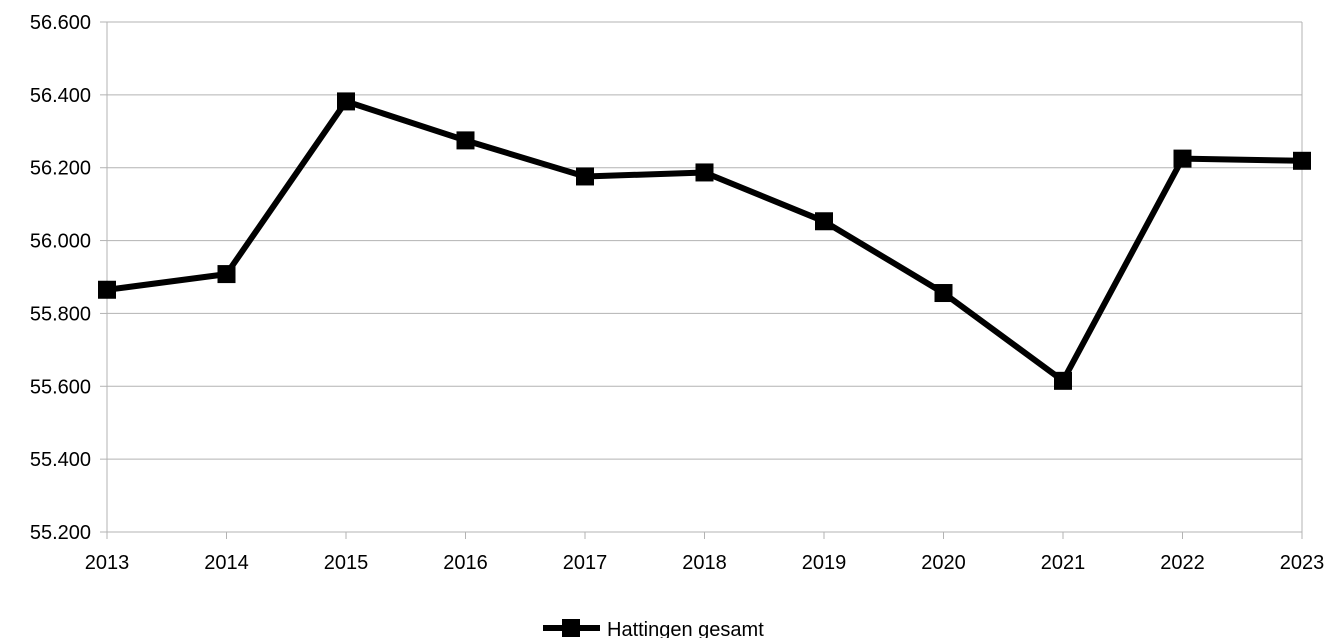 Image resolution: width=1331 pixels, height=638 pixels. Describe the element at coordinates (465, 563) in the screenshot. I see `x-tick-label: 2016` at that location.